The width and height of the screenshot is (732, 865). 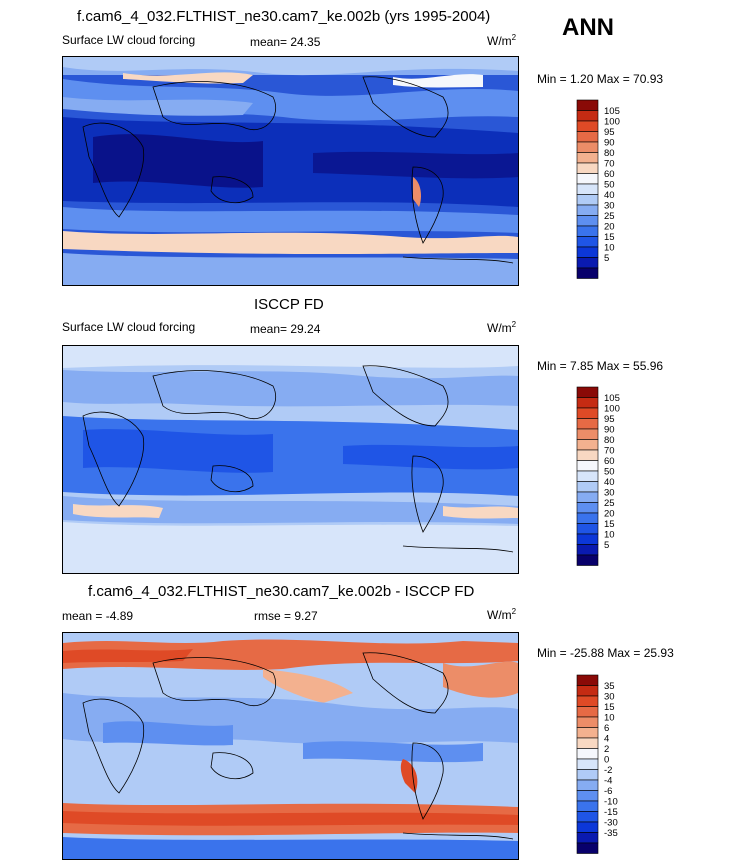 What do you see at coordinates (616, 764) in the screenshot?
I see `panel3-colorbar: 35 30 15 10 6 4 2 0 -2 -4 -6 -10 -15 -30 -35` at bounding box center [616, 764].